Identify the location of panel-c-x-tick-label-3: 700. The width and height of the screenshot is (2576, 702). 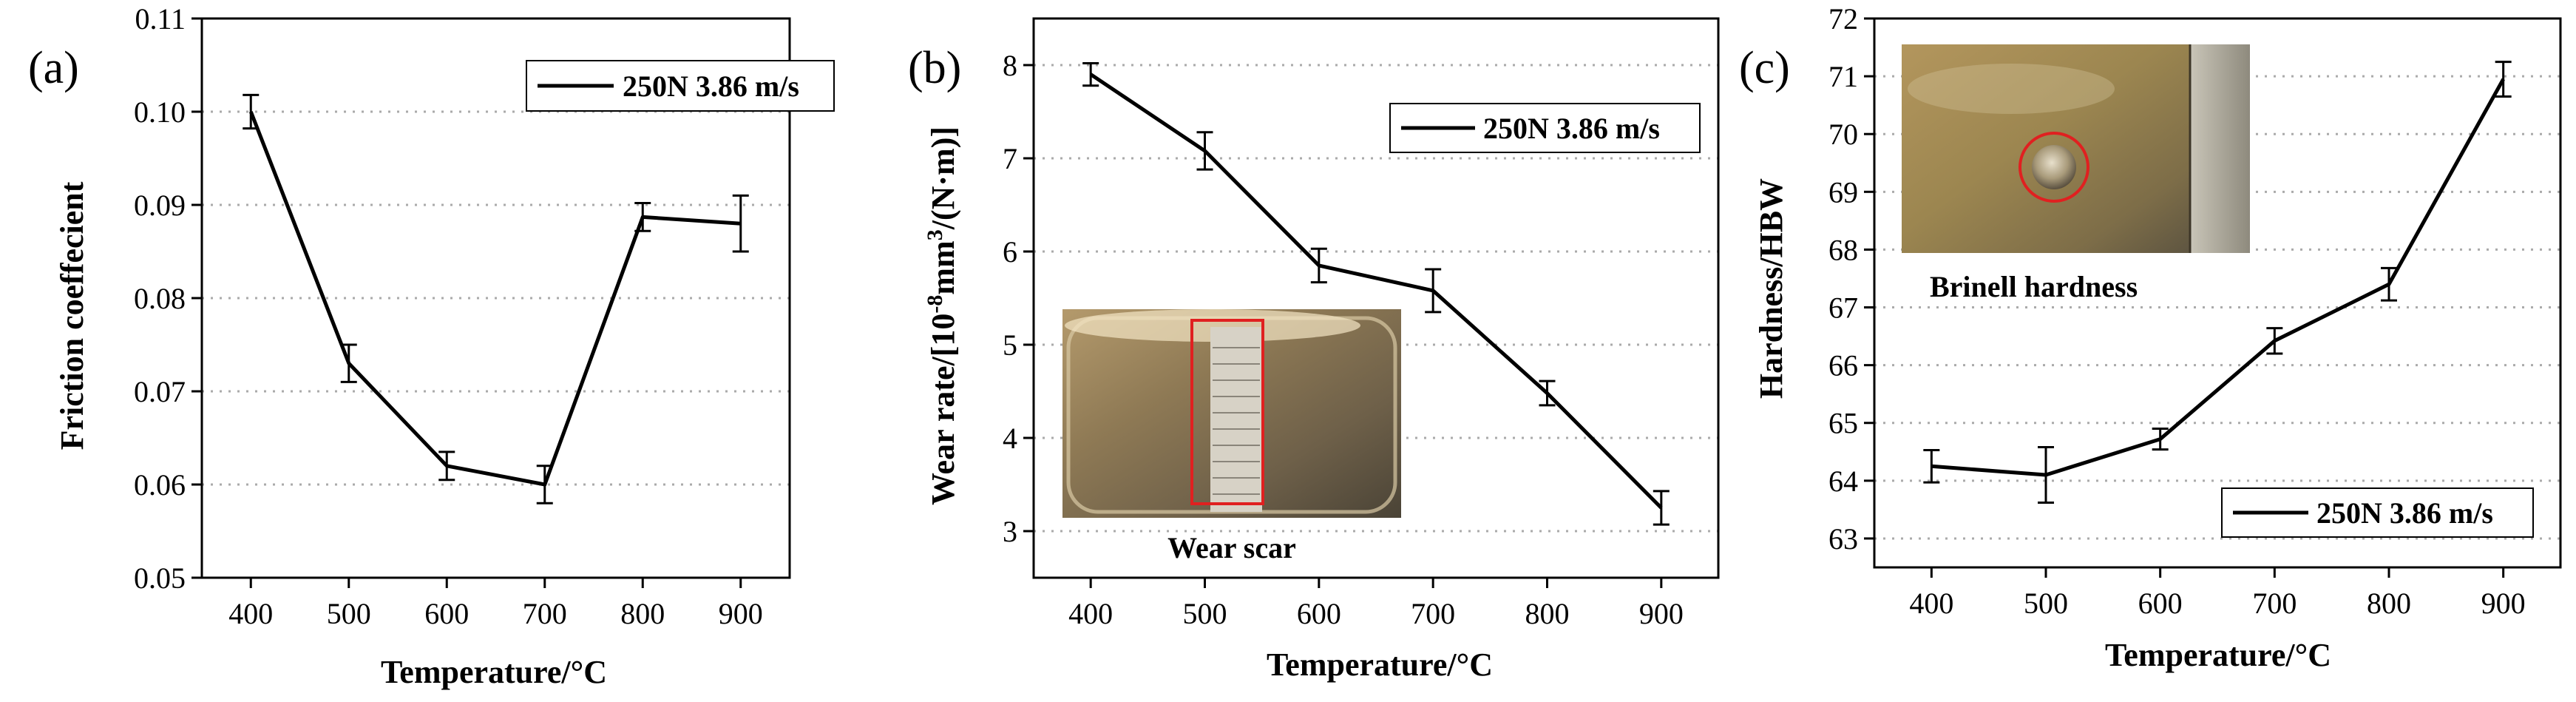
(2274, 603).